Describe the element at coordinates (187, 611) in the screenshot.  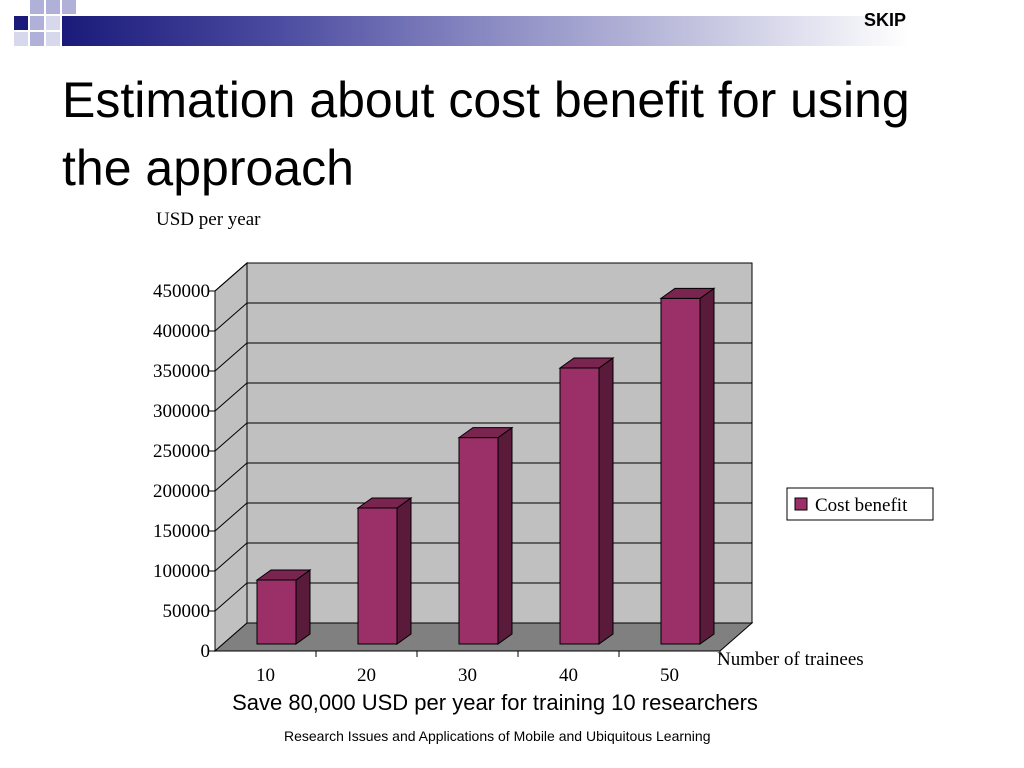
I see `y-tick-label: 50000` at that location.